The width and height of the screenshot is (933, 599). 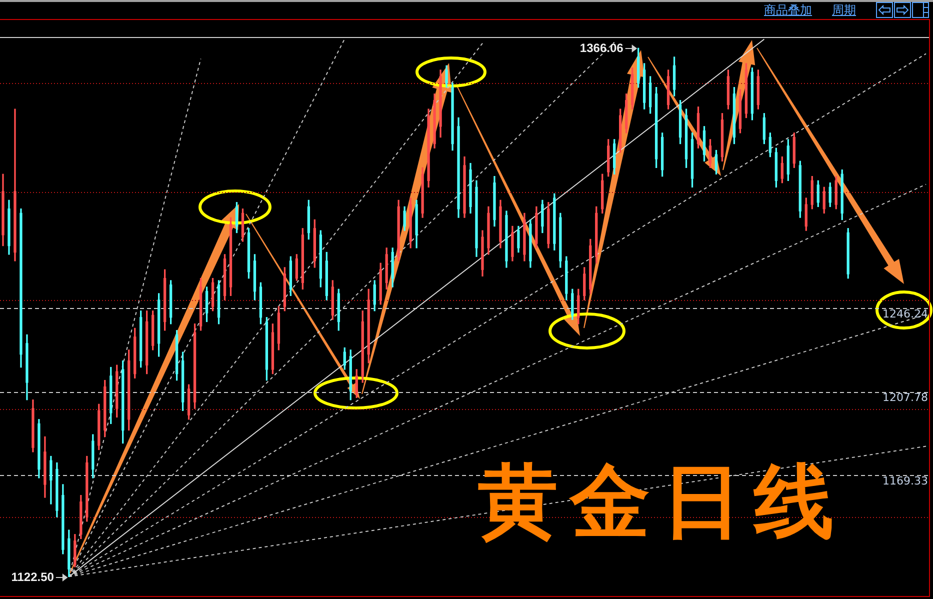 What do you see at coordinates (32, 577) in the screenshot?
I see `annotation: 1122.50` at bounding box center [32, 577].